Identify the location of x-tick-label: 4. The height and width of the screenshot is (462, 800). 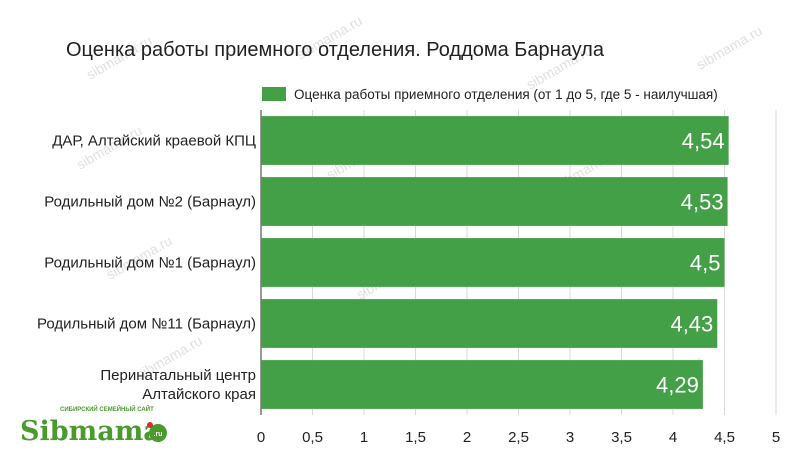
(673, 437).